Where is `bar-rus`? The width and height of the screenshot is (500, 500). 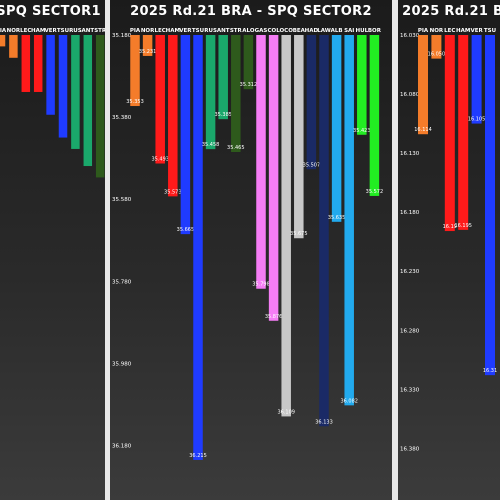 bar-rus is located at coordinates (210, 92).